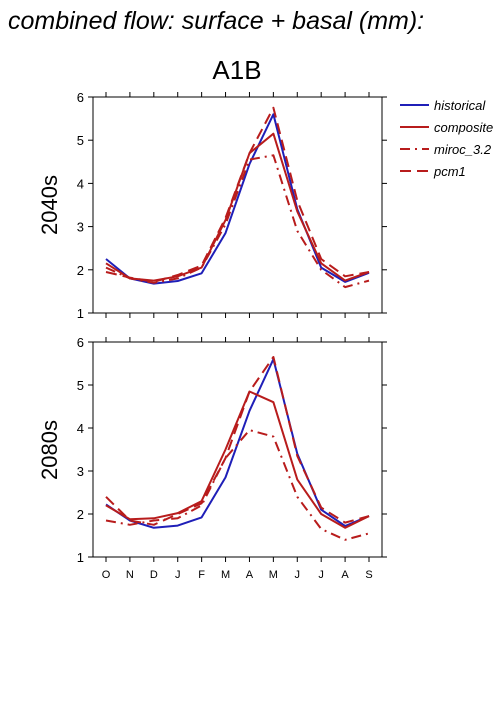  Describe the element at coordinates (49, 205) in the screenshot. I see `panel-label-2040s: 2040s` at that location.